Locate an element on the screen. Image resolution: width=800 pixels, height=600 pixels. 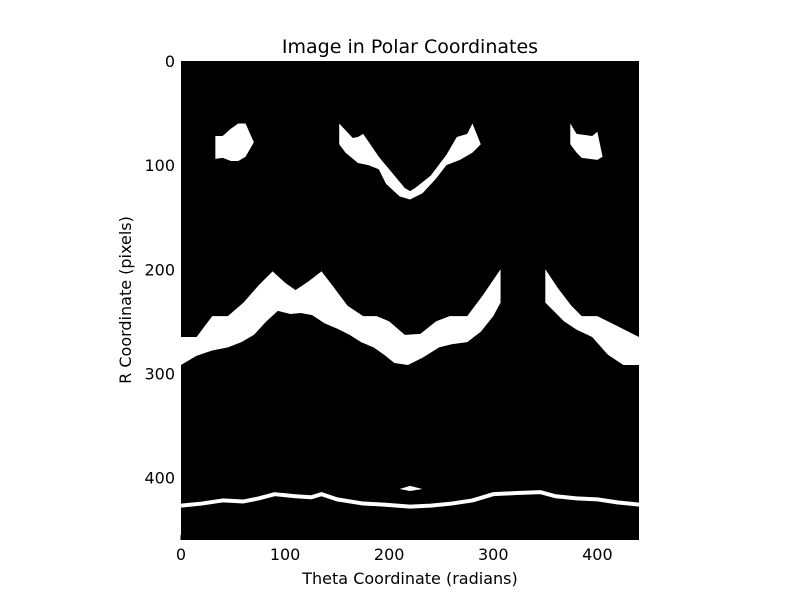
x-axis-label: Theta Coordinate (radians) is located at coordinates (409, 578).